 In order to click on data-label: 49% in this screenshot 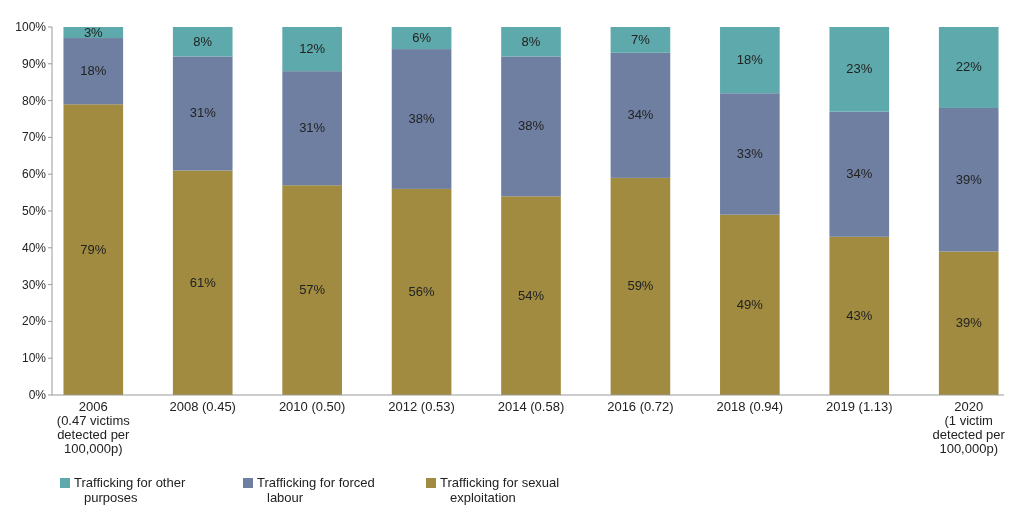, I will do `click(750, 304)`.